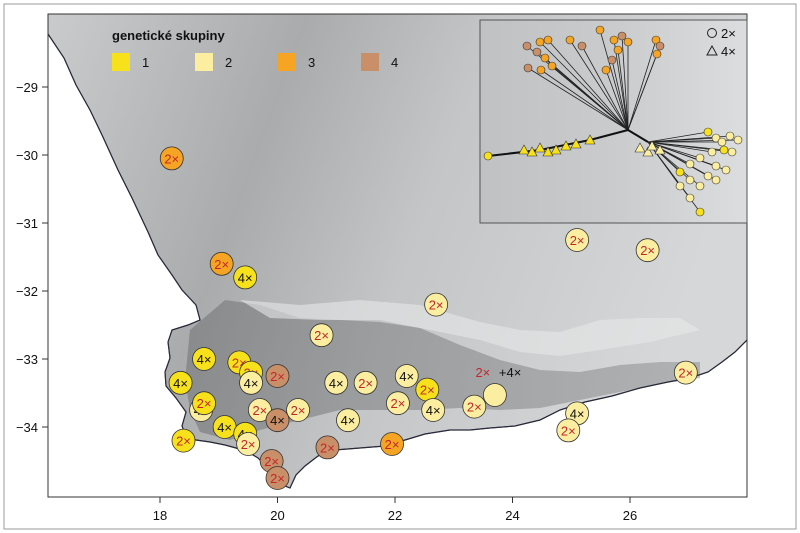 Image resolution: width=800 pixels, height=533 pixels. What do you see at coordinates (27, 427) in the screenshot?
I see `y-tick-label: −34` at bounding box center [27, 427].